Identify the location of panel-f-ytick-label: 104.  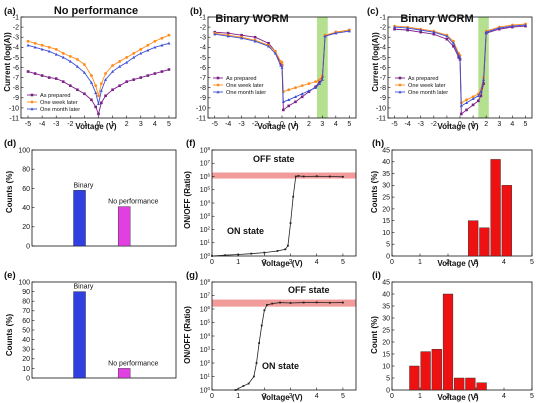
(205, 203).